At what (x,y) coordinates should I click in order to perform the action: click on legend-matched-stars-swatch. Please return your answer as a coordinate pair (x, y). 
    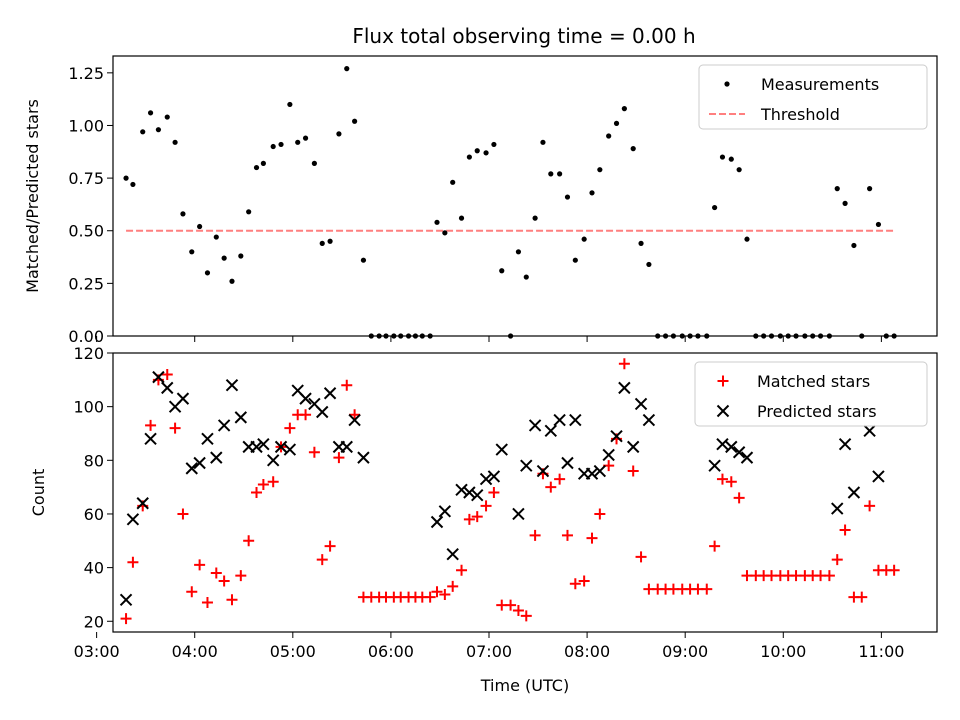
    Looking at the image, I should click on (723, 381).